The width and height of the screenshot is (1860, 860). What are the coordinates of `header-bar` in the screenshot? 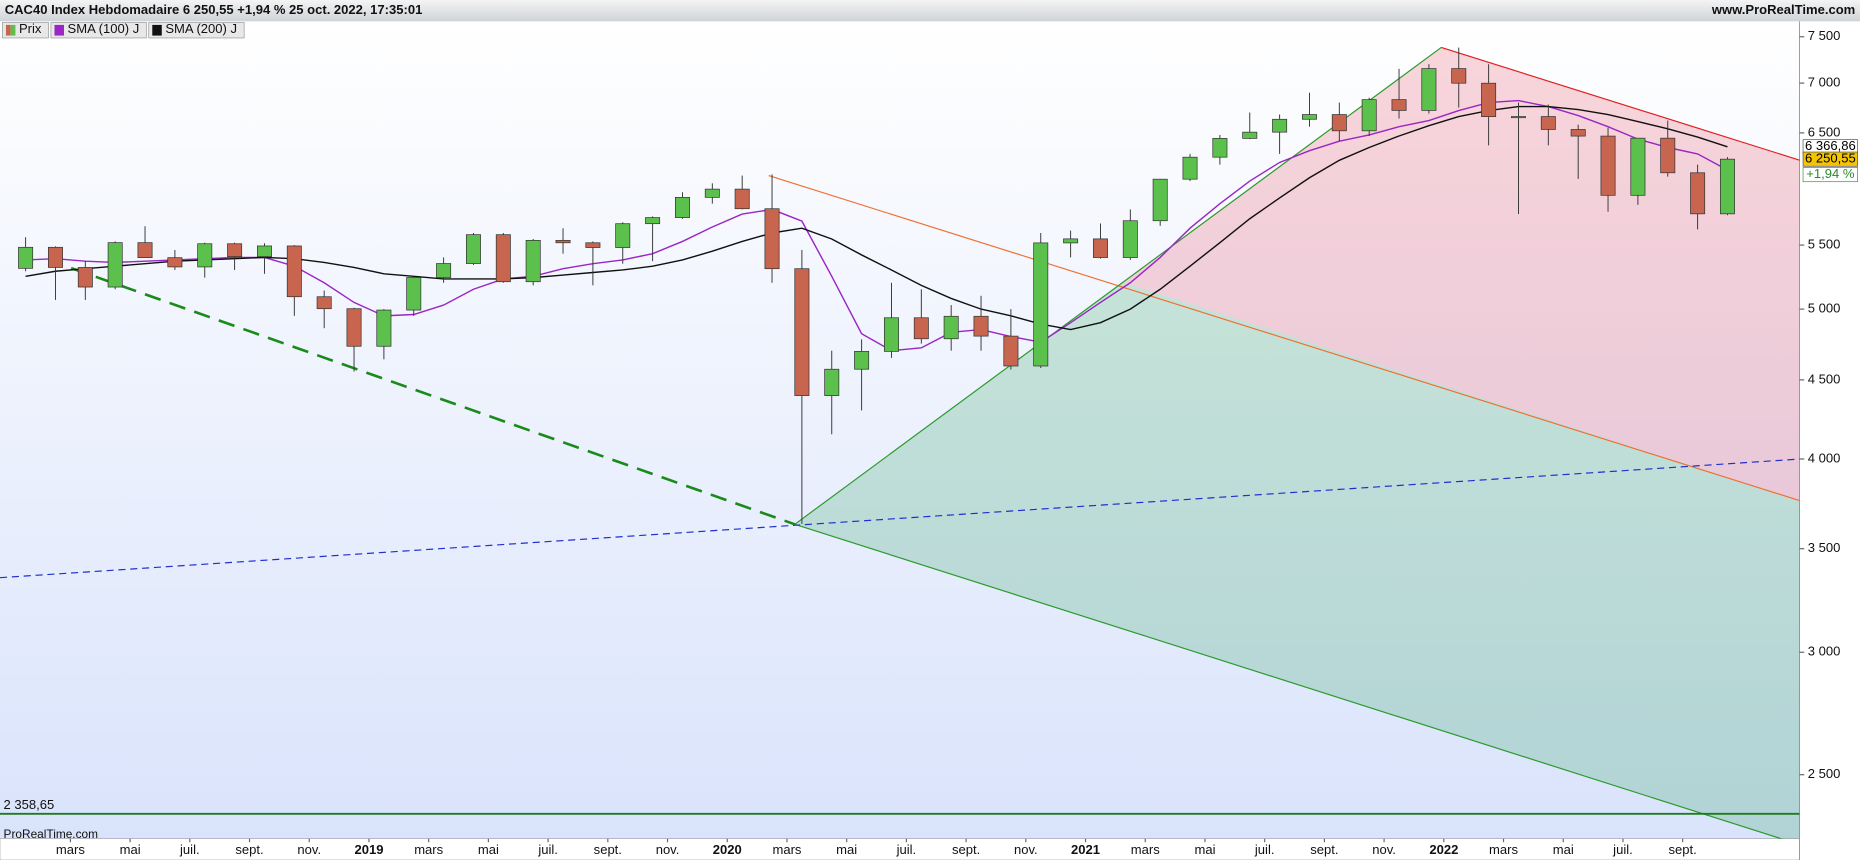 It's located at (930, 11).